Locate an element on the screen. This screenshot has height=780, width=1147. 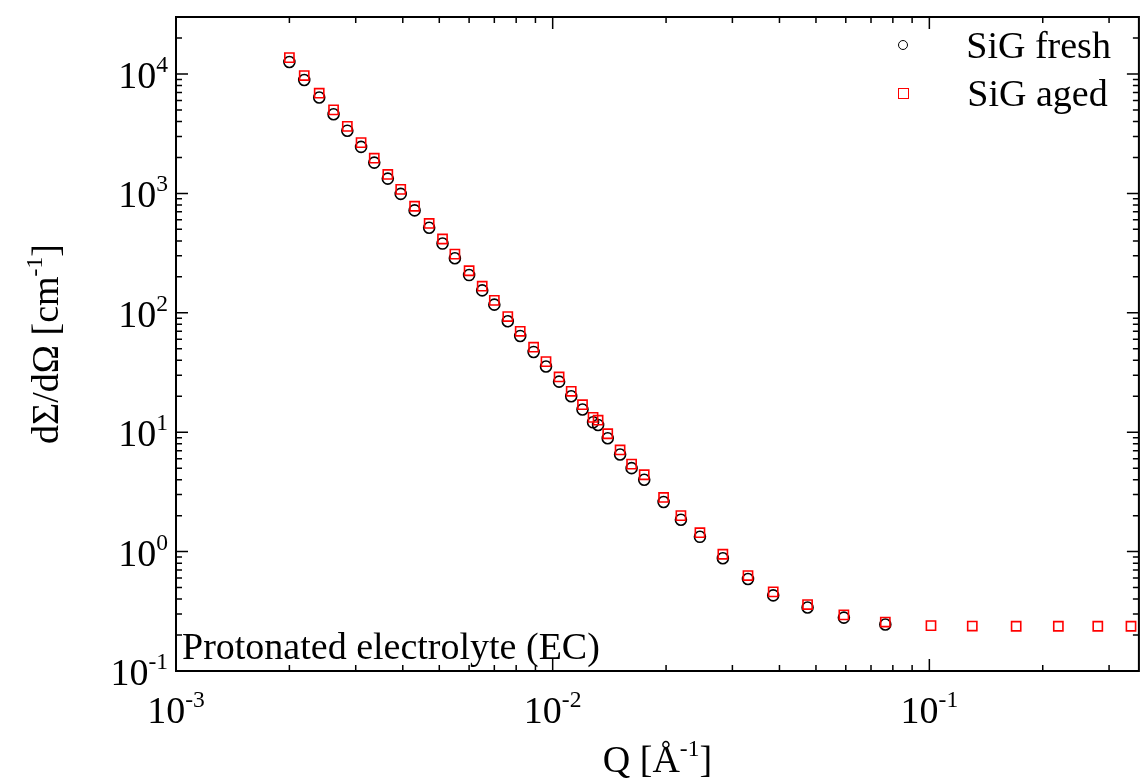
y-axis-title: dΣ/dΩ [cm-1] is located at coordinates (43, 344).